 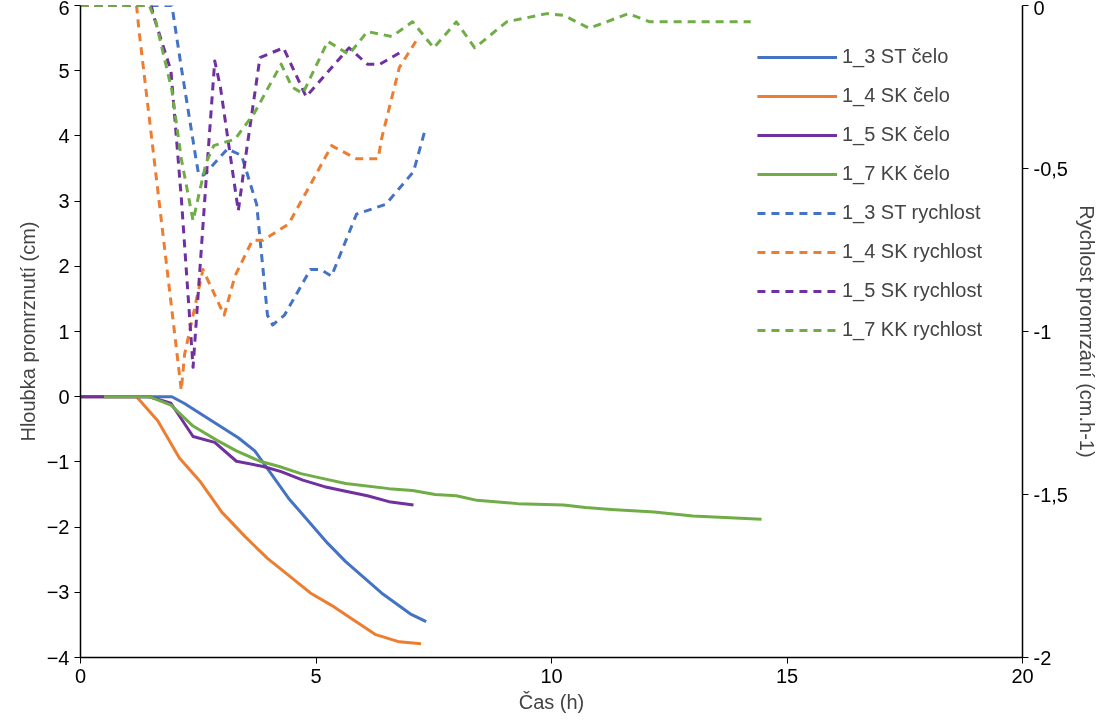 I want to click on y2-axis-title: Rychlost promrzání (cm.h-1), so click(x=1086, y=331).